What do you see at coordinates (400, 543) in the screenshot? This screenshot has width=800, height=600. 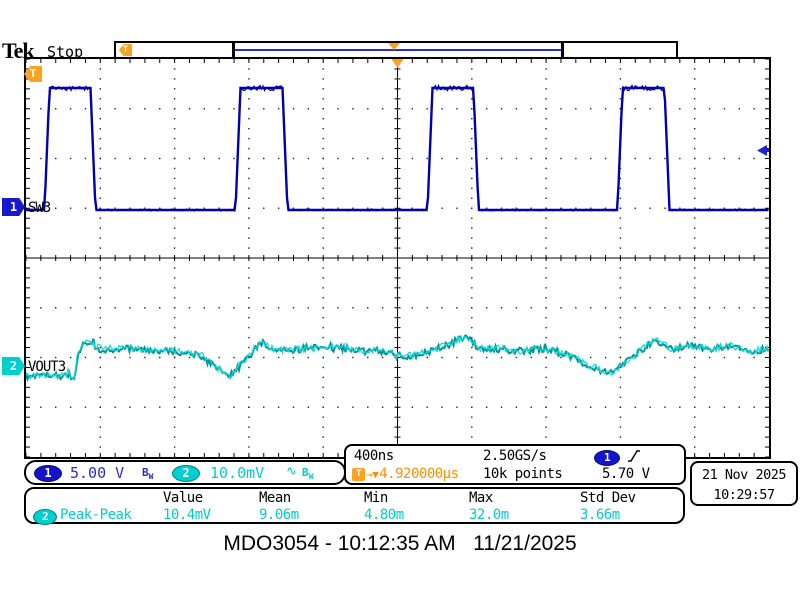 I see `screenshot-caption: MDO3054 - 10:12:35 AM 11/21/2025` at bounding box center [400, 543].